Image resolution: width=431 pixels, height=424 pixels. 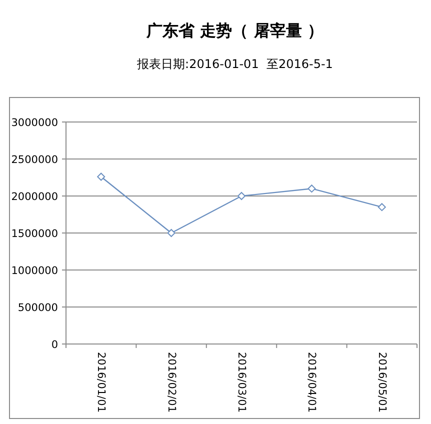 What do you see at coordinates (54, 345) in the screenshot?
I see `y-tick-label: 0` at bounding box center [54, 345].